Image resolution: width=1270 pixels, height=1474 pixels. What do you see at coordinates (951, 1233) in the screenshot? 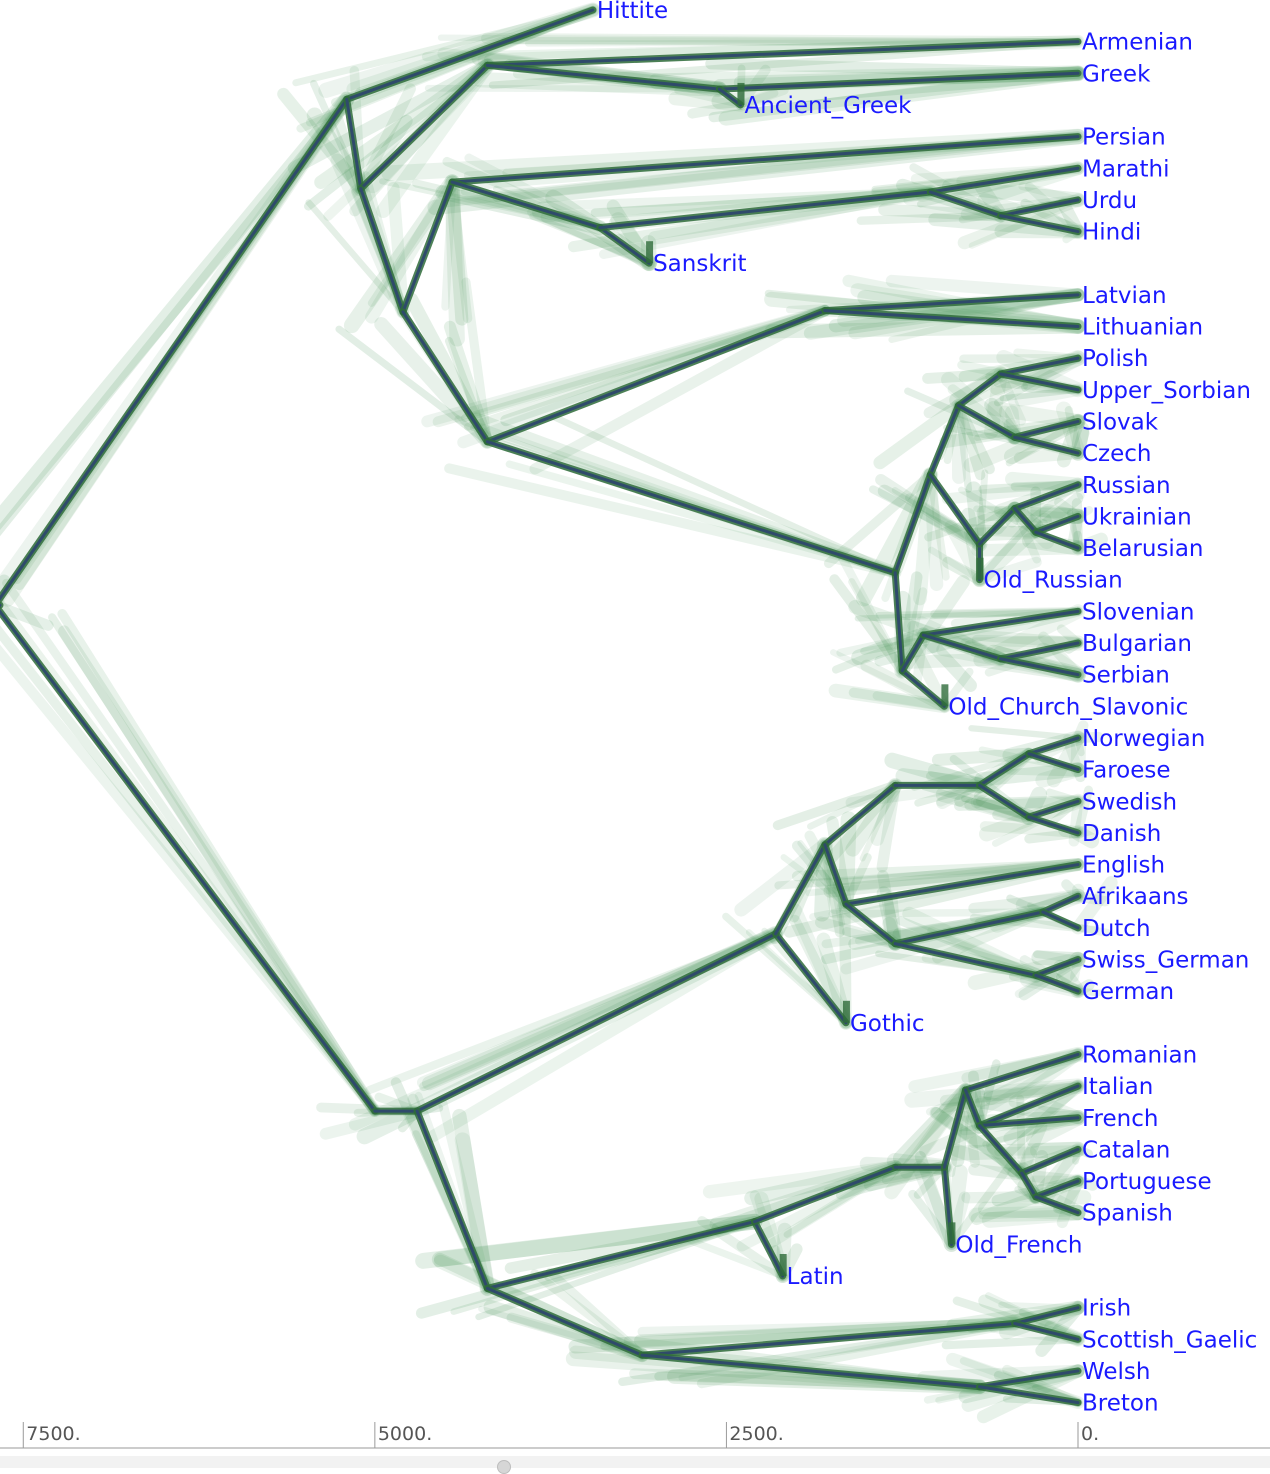
I see `extinct-stem-old_french` at bounding box center [951, 1233].